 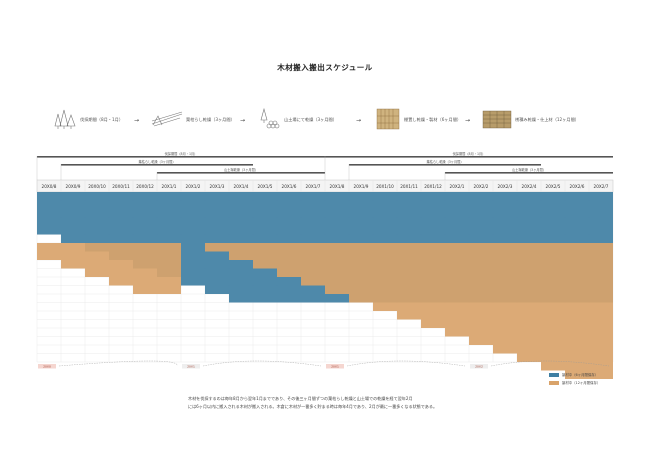 What do you see at coordinates (313, 186) in the screenshot?
I see `column-header: 20X1/7` at bounding box center [313, 186].